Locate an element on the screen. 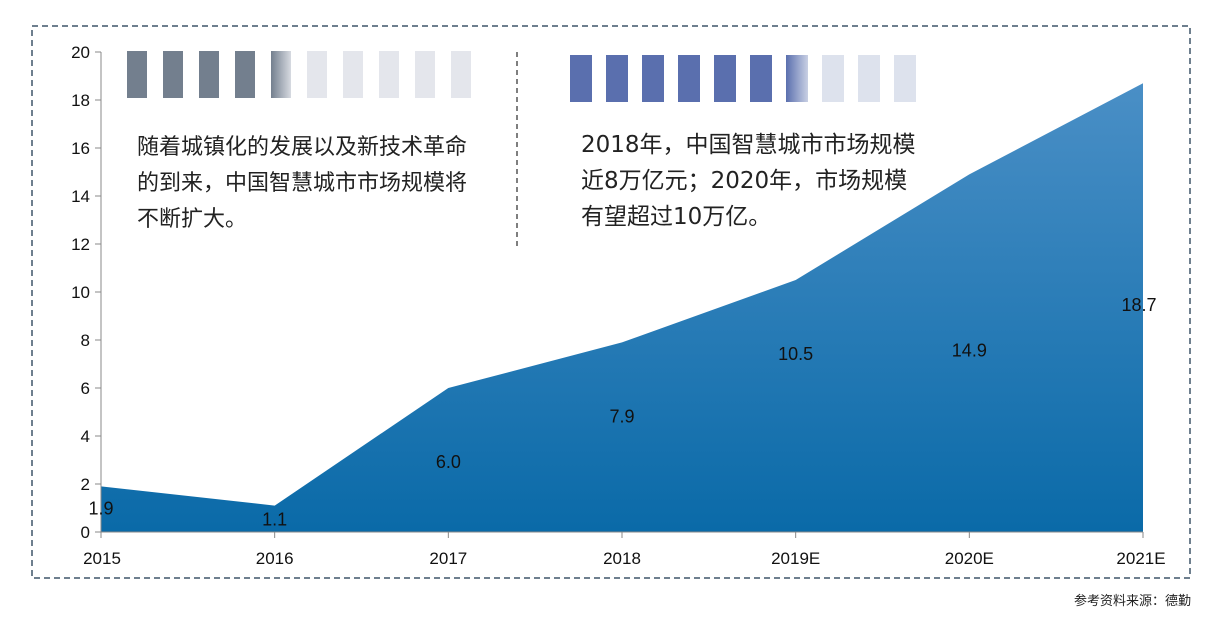 This screenshot has width=1213, height=629. data-label: 14.9 is located at coordinates (969, 350).